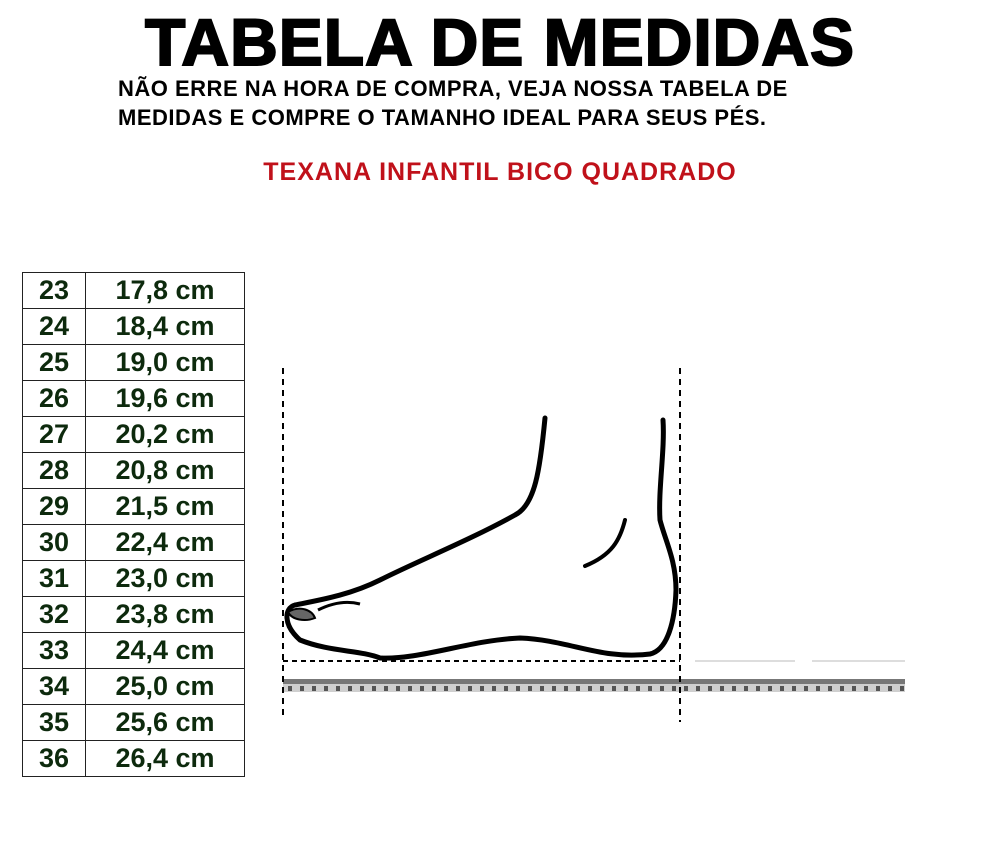 The height and width of the screenshot is (864, 1000). I want to click on size-row: 34 25,0 cm, so click(133, 686).